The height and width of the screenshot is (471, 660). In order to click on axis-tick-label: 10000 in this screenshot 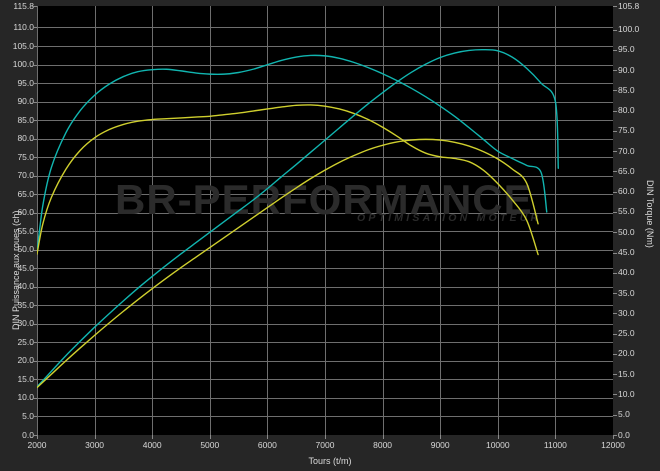, I will do `click(497, 445)`.